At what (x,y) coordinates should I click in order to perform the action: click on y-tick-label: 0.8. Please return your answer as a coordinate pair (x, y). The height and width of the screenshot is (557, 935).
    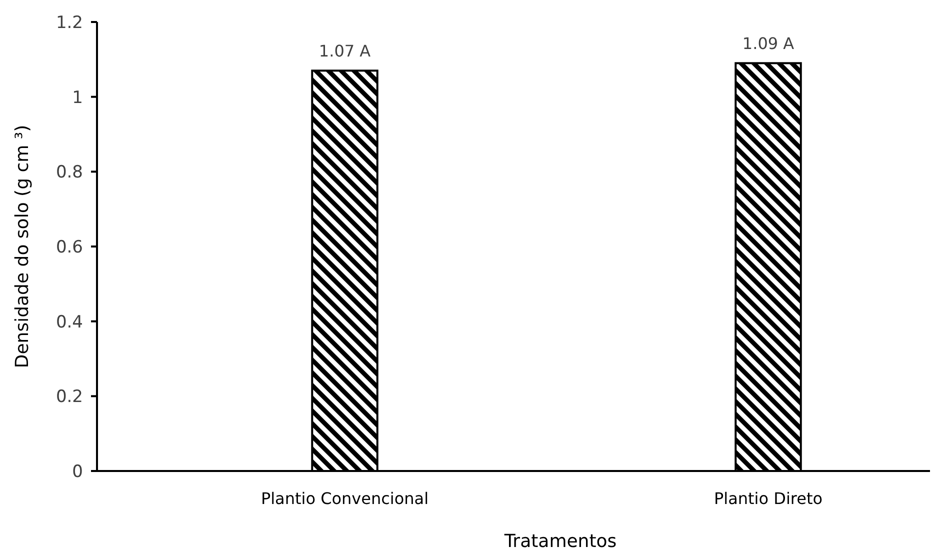
    Looking at the image, I should click on (69, 172).